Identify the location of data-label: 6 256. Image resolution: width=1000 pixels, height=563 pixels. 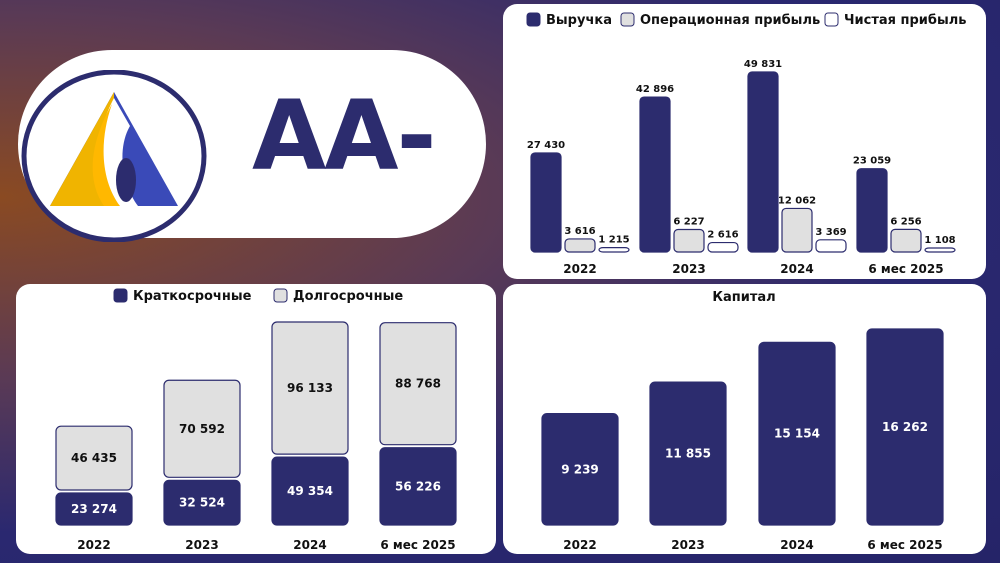
(905, 221).